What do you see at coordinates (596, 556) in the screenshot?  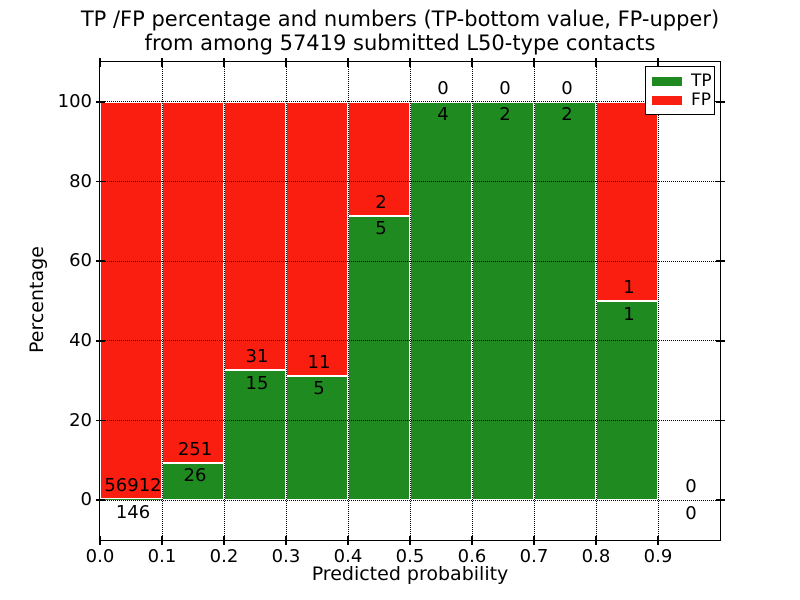 I see `x-tick-label: 0.8` at bounding box center [596, 556].